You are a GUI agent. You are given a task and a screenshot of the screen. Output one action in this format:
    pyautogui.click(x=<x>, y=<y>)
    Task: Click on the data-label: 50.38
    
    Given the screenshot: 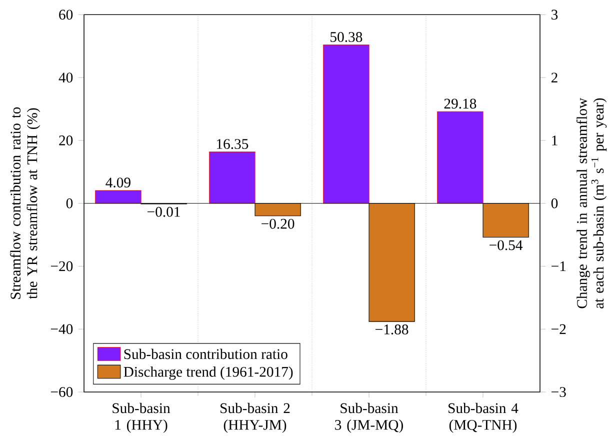 What is the action you would take?
    pyautogui.click(x=346, y=37)
    